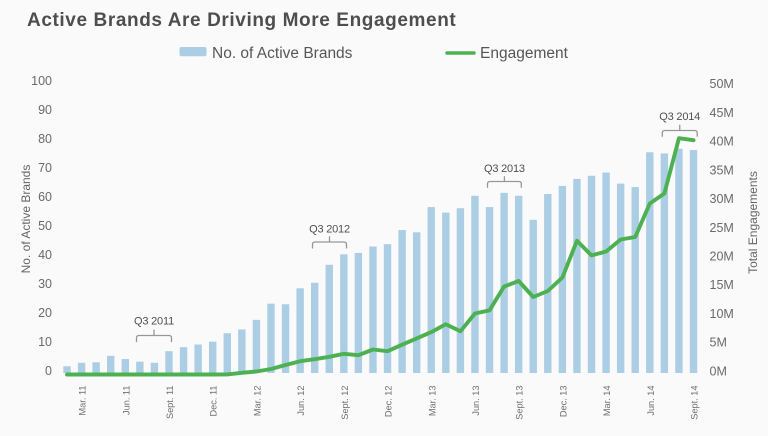 This screenshot has height=436, width=768. What do you see at coordinates (695, 403) in the screenshot?
I see `svg-text: Sept. 14` at bounding box center [695, 403].